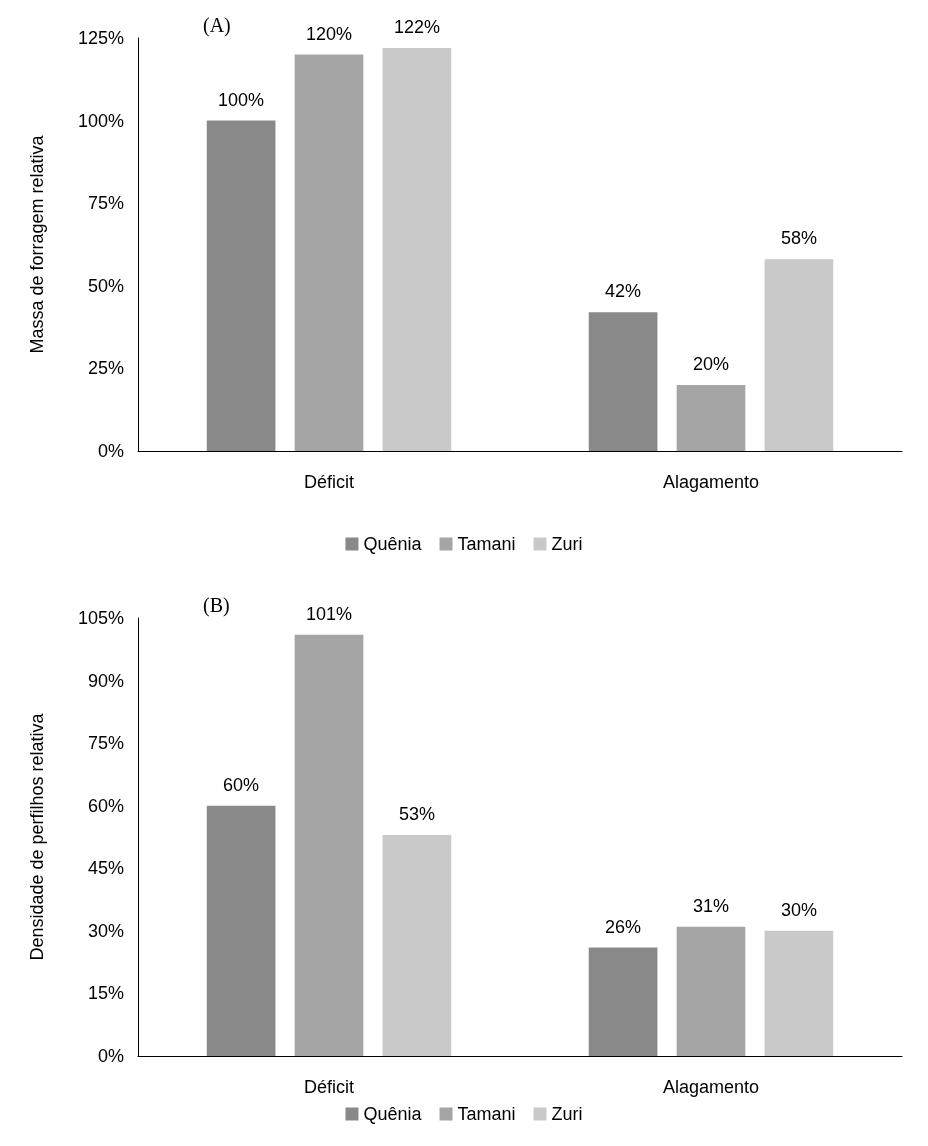 The height and width of the screenshot is (1146, 928). What do you see at coordinates (100, 120) in the screenshot?
I see `y-tick-label: 100%` at bounding box center [100, 120].